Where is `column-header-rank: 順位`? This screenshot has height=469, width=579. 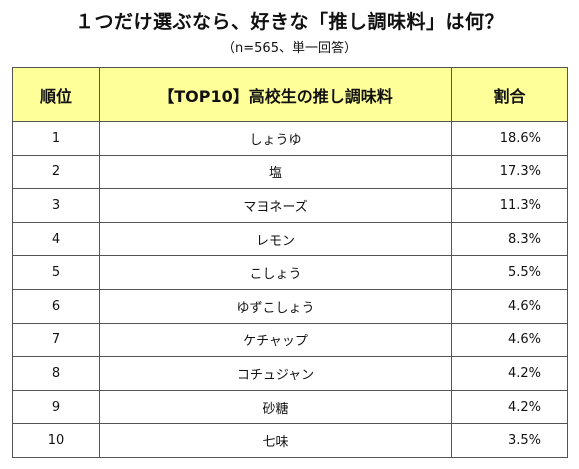 column-header-rank: 順位 is located at coordinates (56, 94).